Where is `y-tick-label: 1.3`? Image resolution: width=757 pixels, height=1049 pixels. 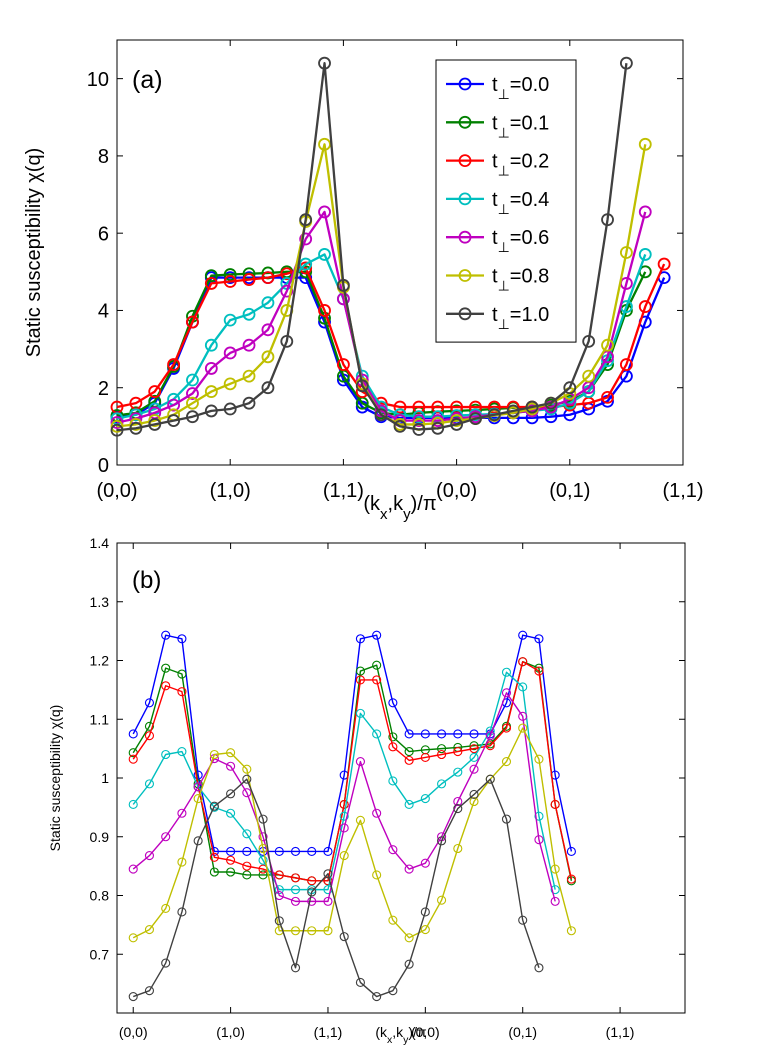 y-tick-label: 1.3 is located at coordinates (100, 602).